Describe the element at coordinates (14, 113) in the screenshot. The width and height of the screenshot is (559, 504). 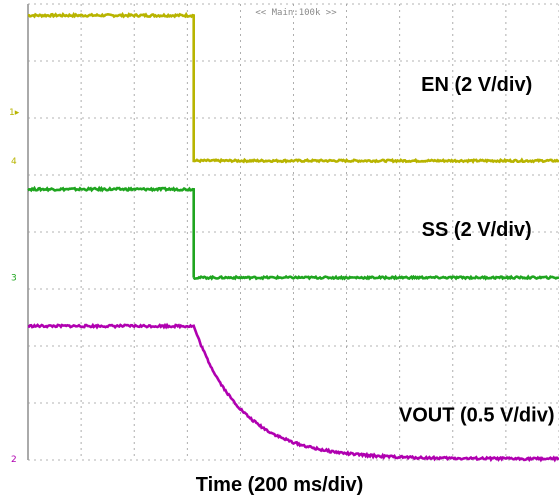
I see `trigger-marker-icon: 1▸` at that location.